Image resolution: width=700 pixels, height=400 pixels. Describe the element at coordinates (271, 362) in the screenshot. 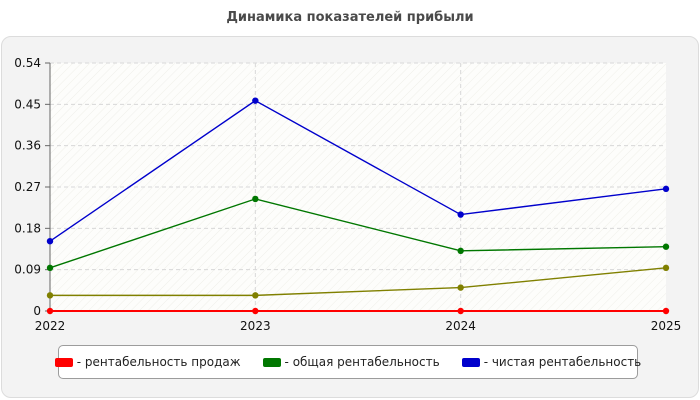

I see `legend-swatch-total` at that location.